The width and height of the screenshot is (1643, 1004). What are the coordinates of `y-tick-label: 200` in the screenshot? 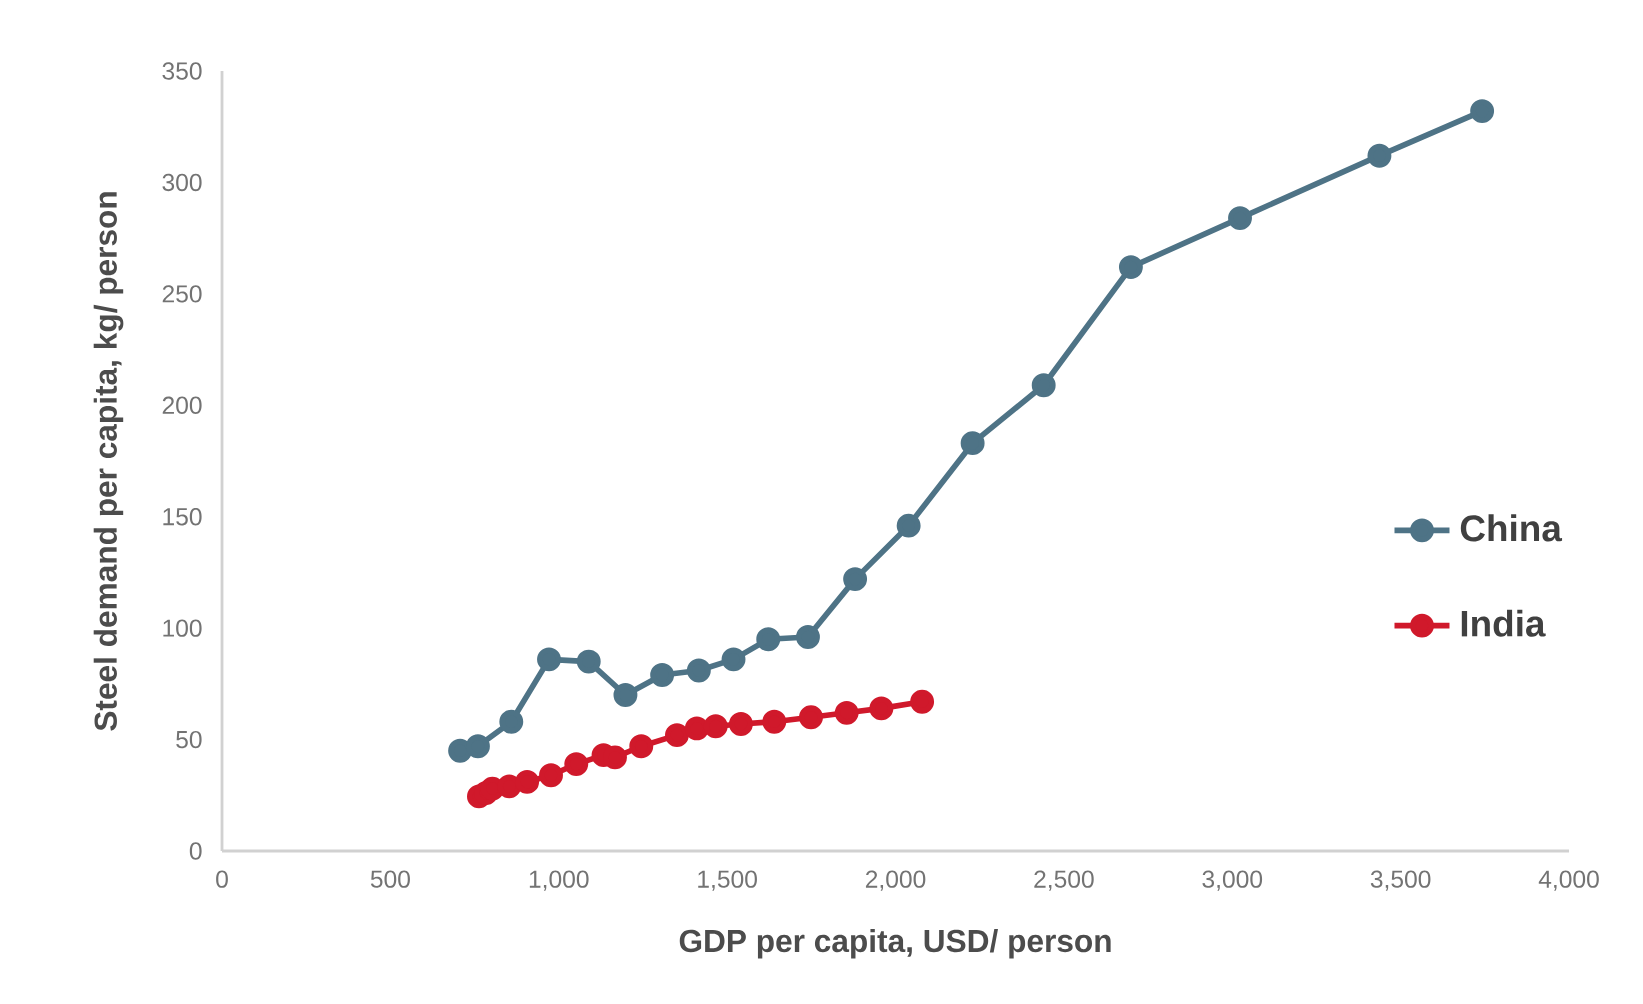 It's located at (182, 405).